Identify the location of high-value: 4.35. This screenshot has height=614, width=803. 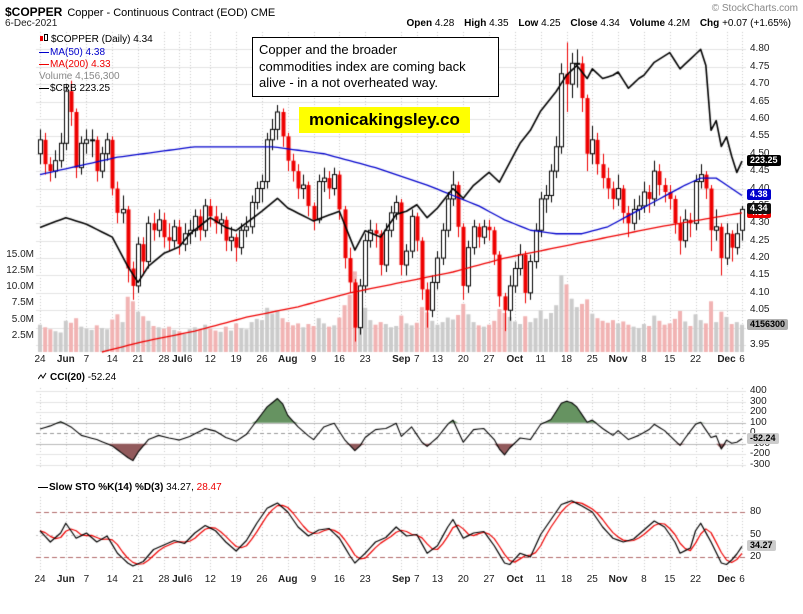
(499, 23).